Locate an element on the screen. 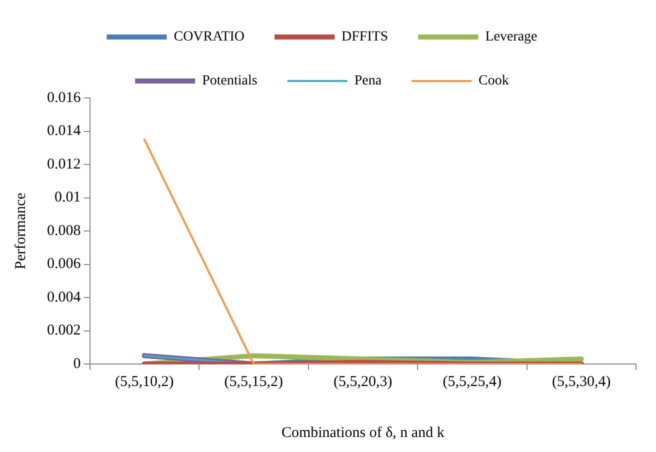  y-tick-label: 0.002 is located at coordinates (64, 330).